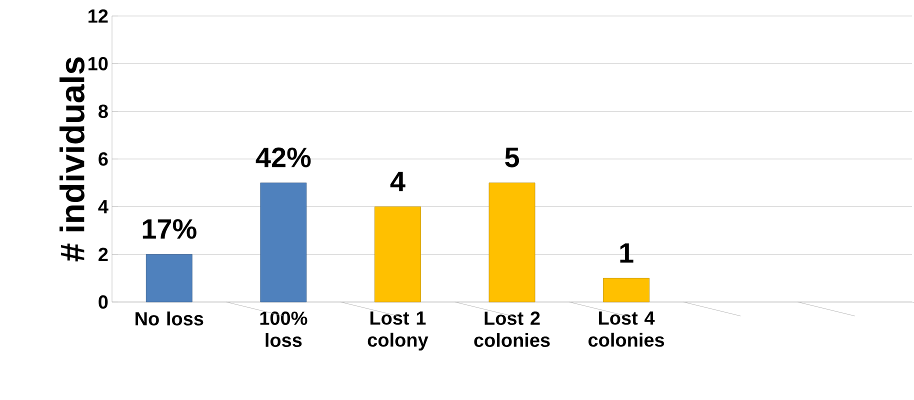  Describe the element at coordinates (98, 63) in the screenshot. I see `y-tick-label: 10` at that location.